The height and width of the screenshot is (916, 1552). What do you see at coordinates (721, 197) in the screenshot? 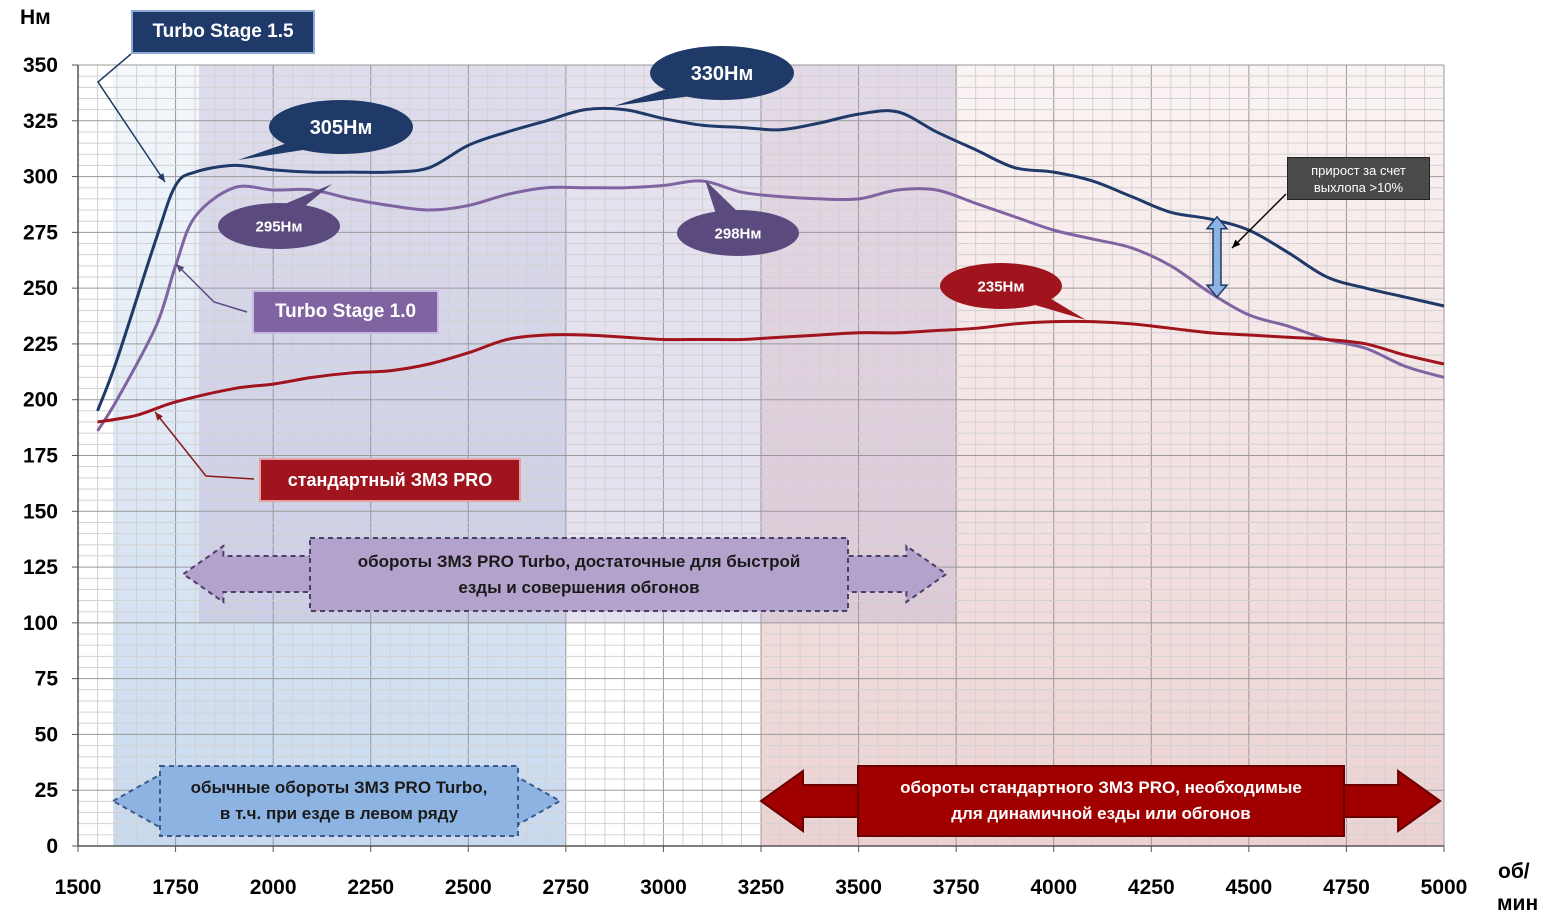
I see `callout-s10-peak2-tail` at bounding box center [721, 197].